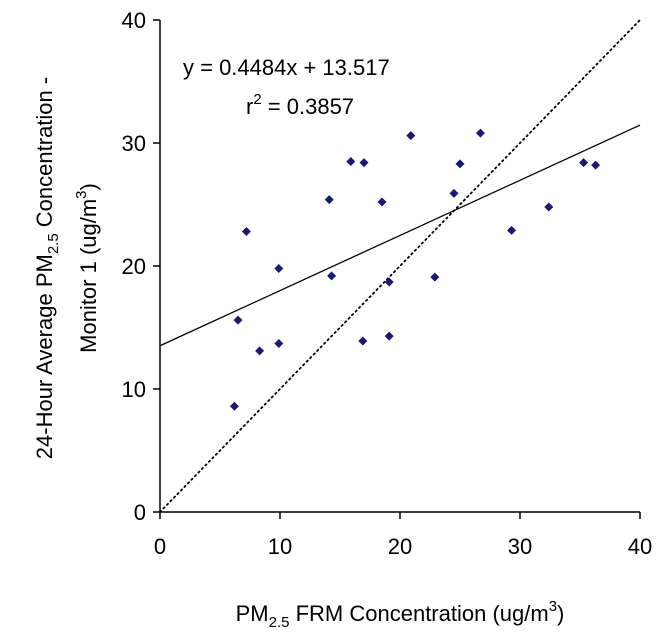  Describe the element at coordinates (81, 194) in the screenshot. I see `y-title-line2-sup: 3` at that location.